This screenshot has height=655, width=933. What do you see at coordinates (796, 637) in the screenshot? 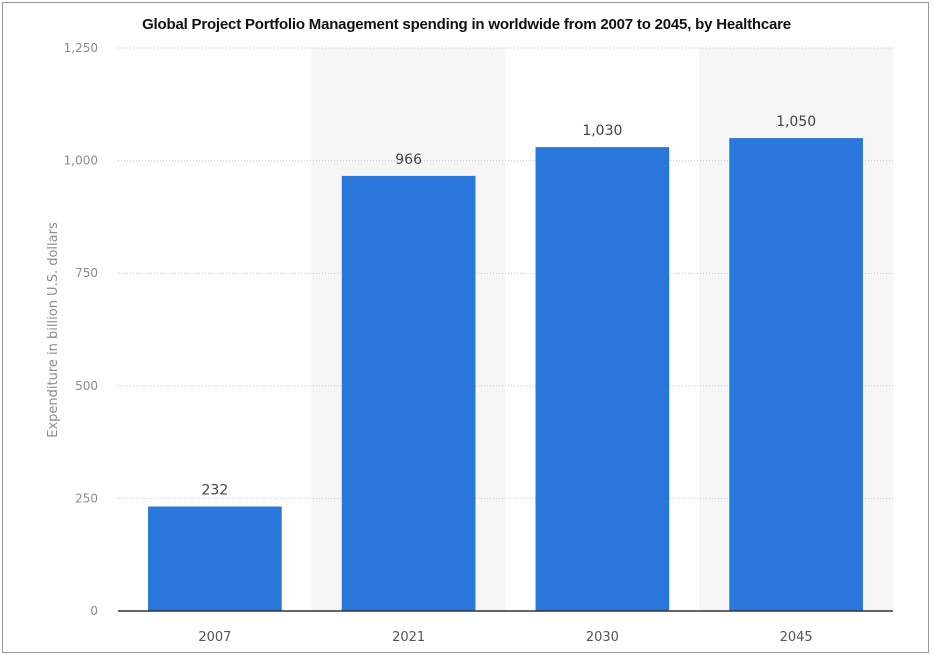
I see `x-tick-label: 2045` at bounding box center [796, 637].